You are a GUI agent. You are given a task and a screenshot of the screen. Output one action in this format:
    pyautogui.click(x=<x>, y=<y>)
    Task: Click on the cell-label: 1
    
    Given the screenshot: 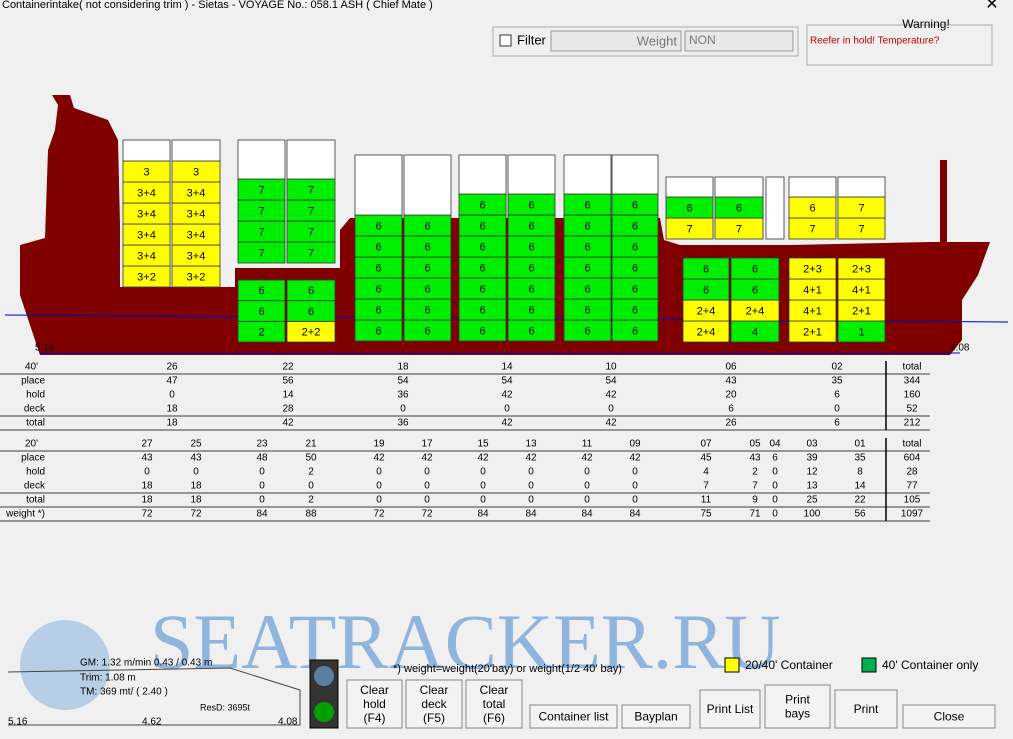 What is the action you would take?
    pyautogui.click(x=861, y=332)
    